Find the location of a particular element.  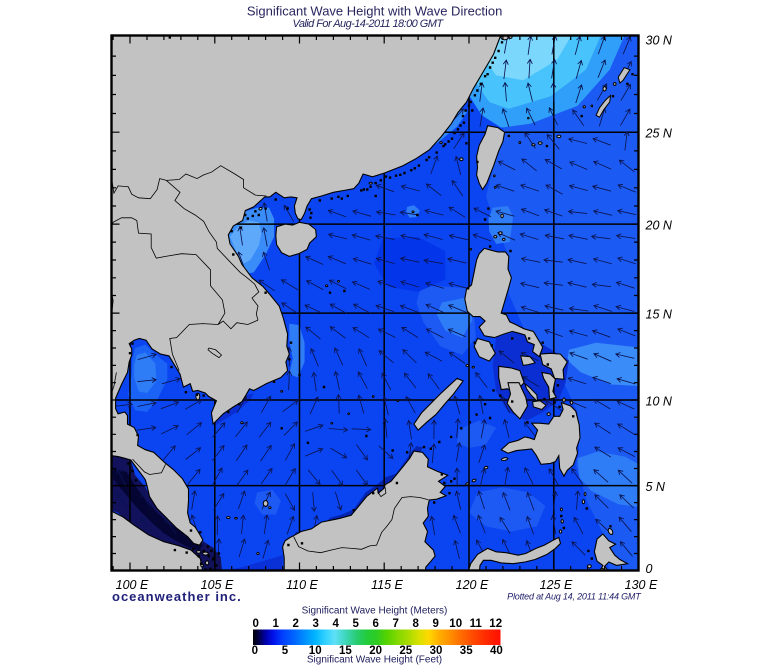

svg-text: 105 E is located at coordinates (217, 585).